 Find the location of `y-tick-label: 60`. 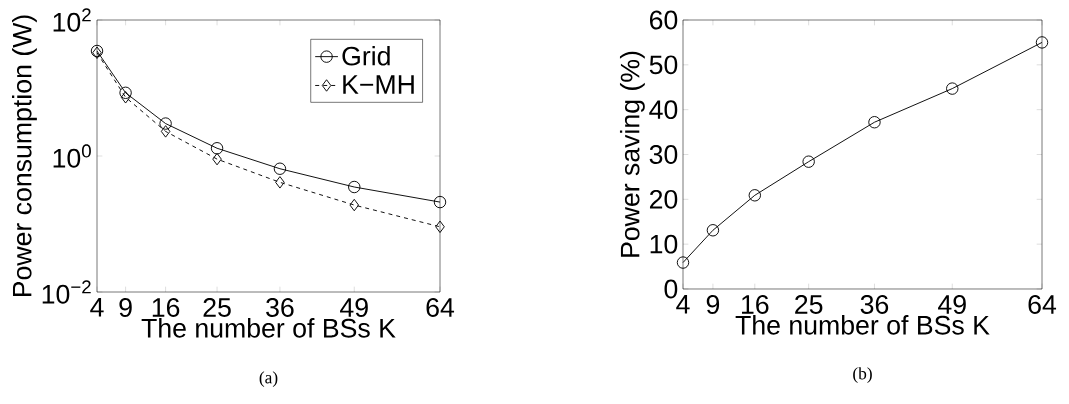

y-tick-label: 60 is located at coordinates (664, 20).